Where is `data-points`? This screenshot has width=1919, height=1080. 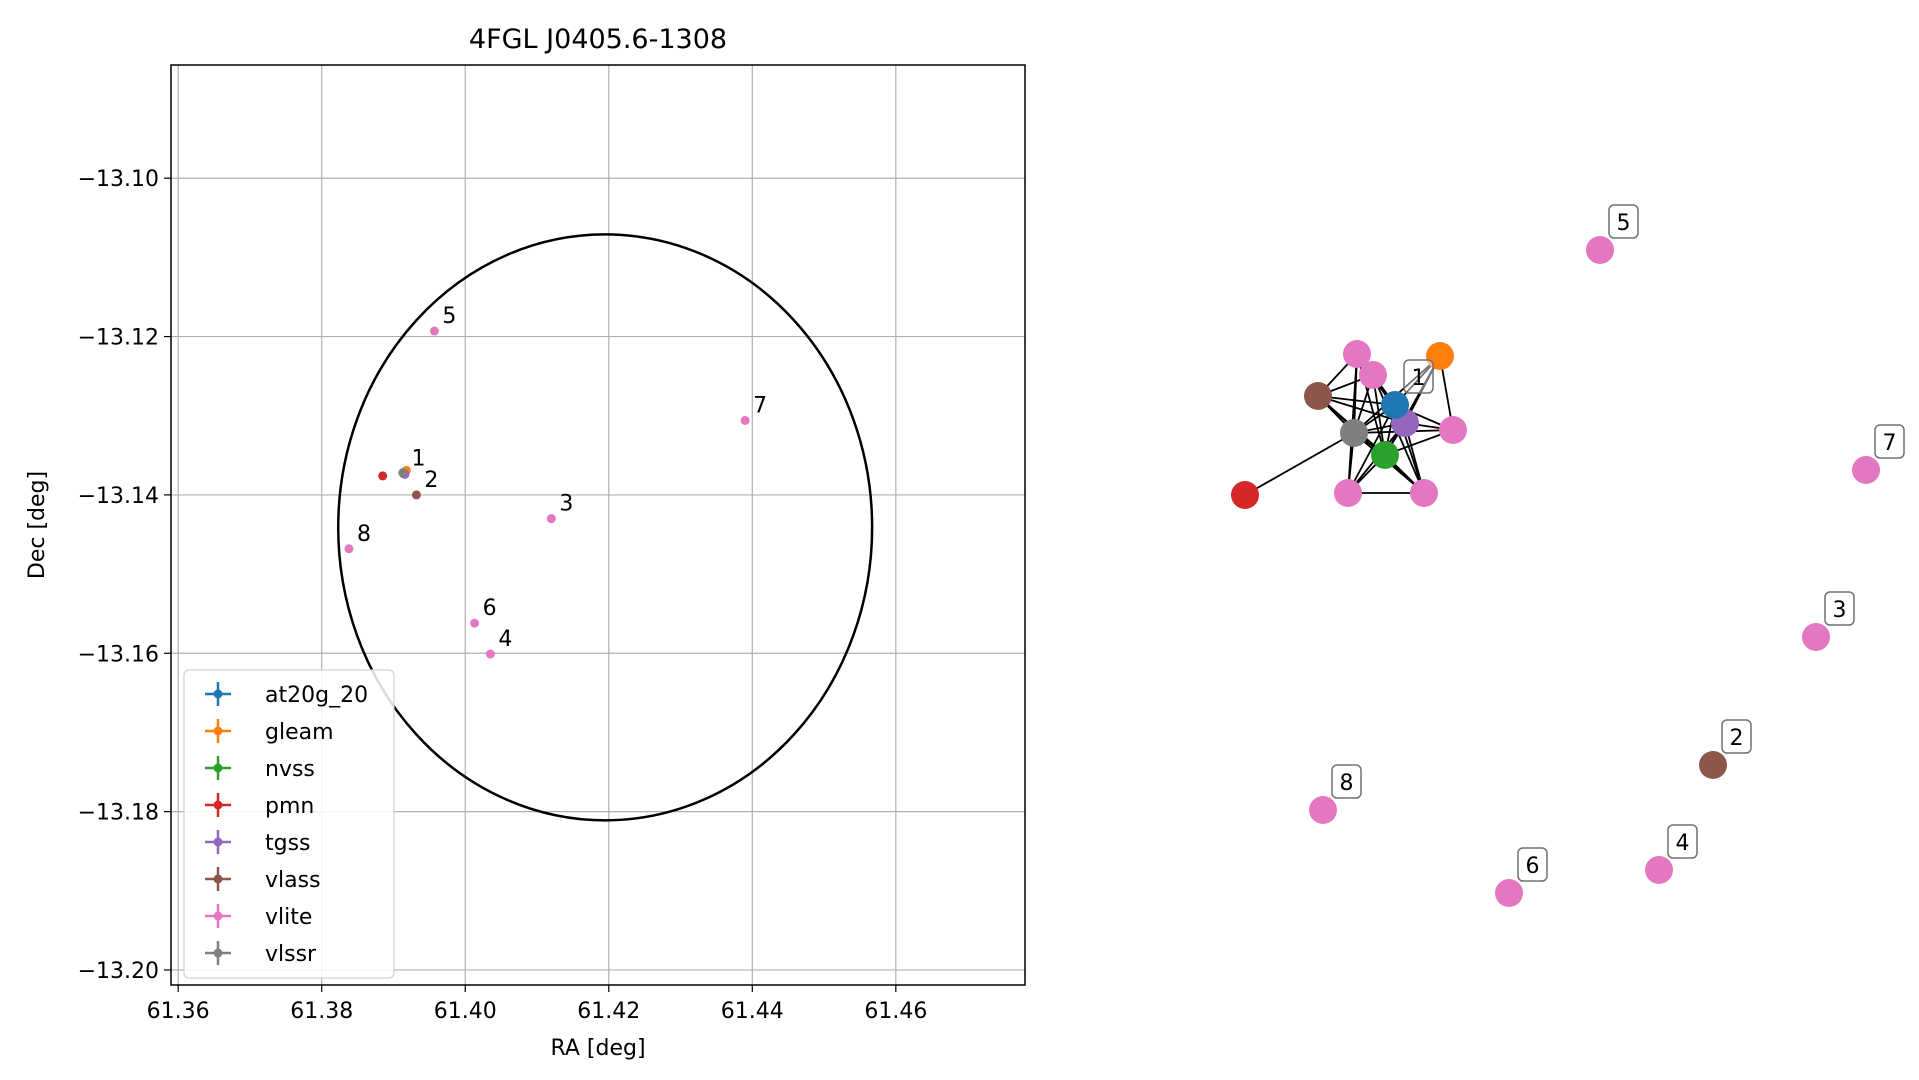
data-points is located at coordinates (547, 492).